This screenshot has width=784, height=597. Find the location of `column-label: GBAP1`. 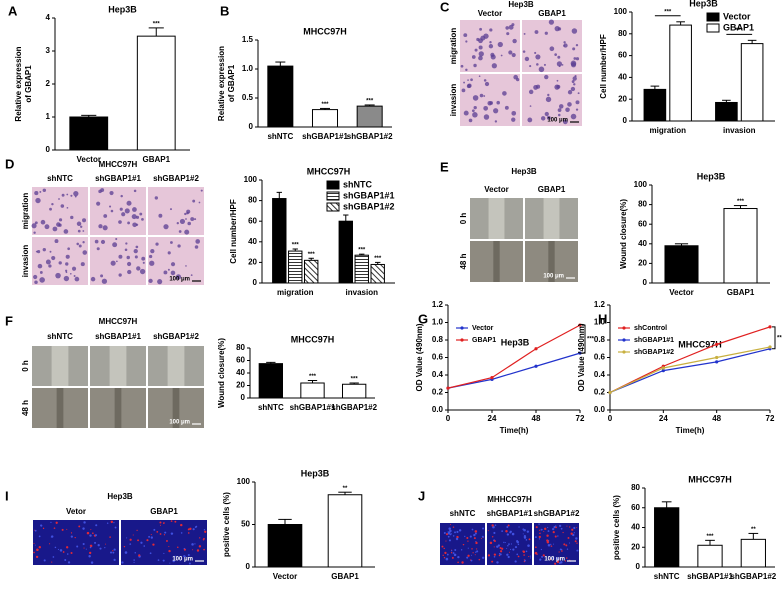

column-label: GBAP1 is located at coordinates (552, 189).